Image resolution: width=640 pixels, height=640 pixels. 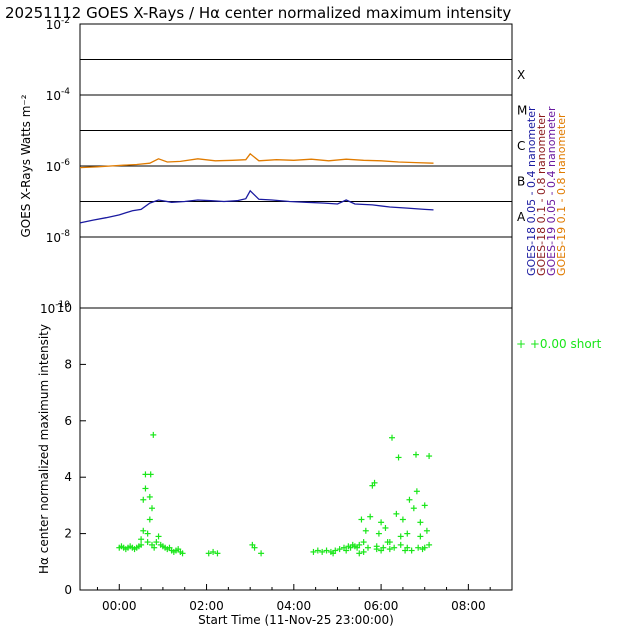 What do you see at coordinates (541, 194) in the screenshot?
I see `goes-legend-1: GOES-18 0.1 - 0.8 nanometer` at bounding box center [541, 194].